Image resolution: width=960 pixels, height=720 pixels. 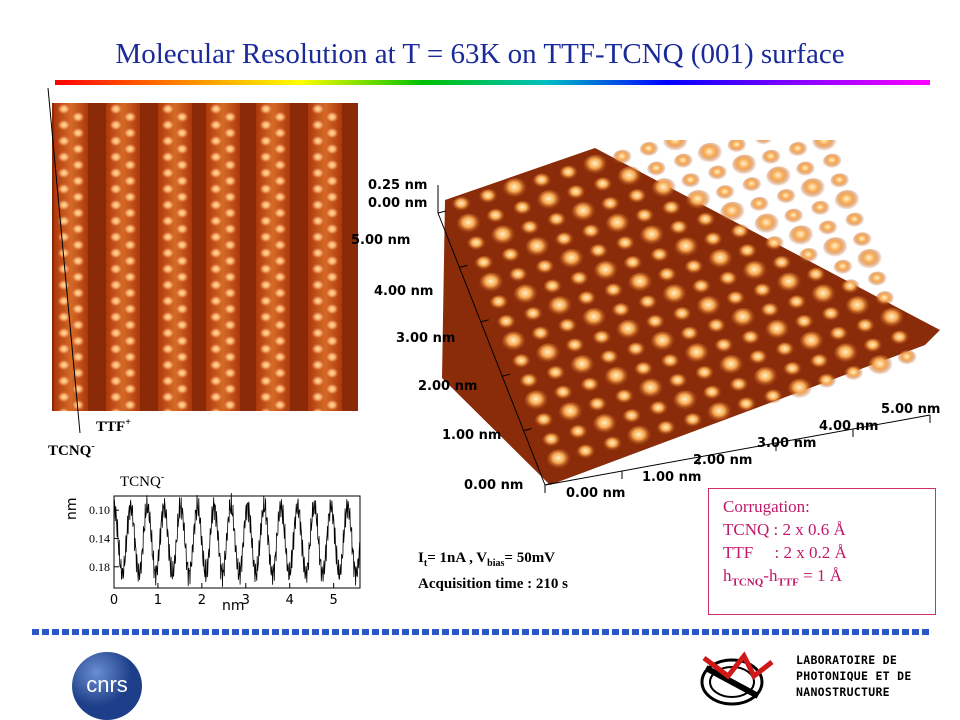 I want to click on y-axis-tick, so click(x=549, y=484).